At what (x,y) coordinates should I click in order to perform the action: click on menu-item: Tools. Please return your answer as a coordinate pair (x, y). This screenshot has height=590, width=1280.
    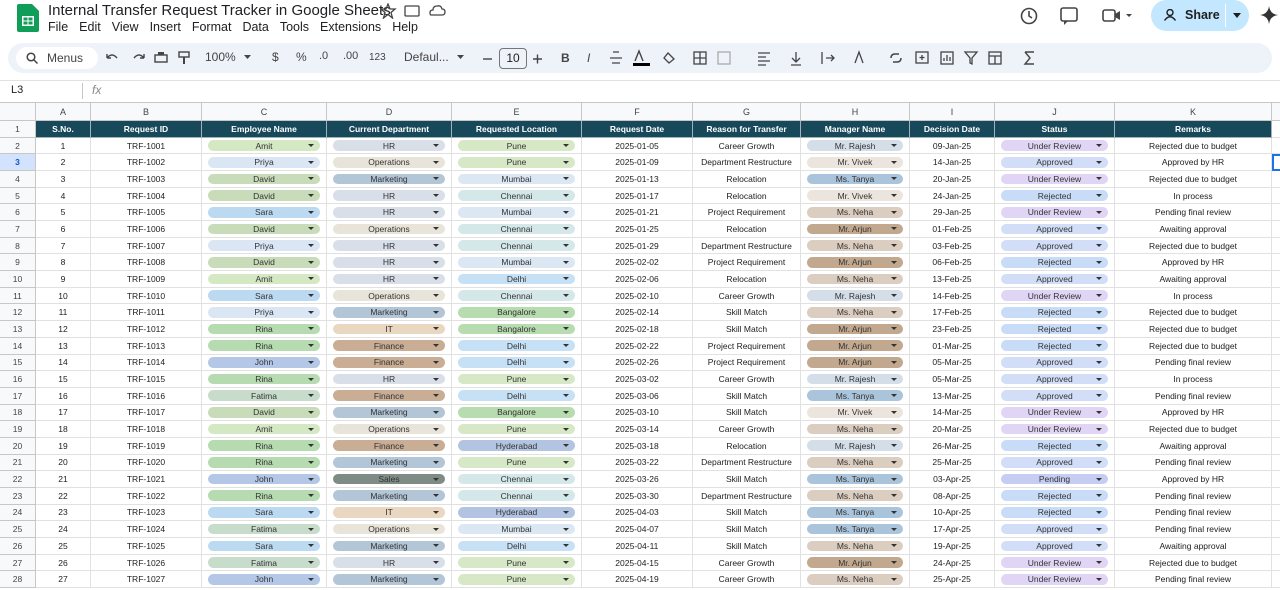
    Looking at the image, I should click on (294, 27).